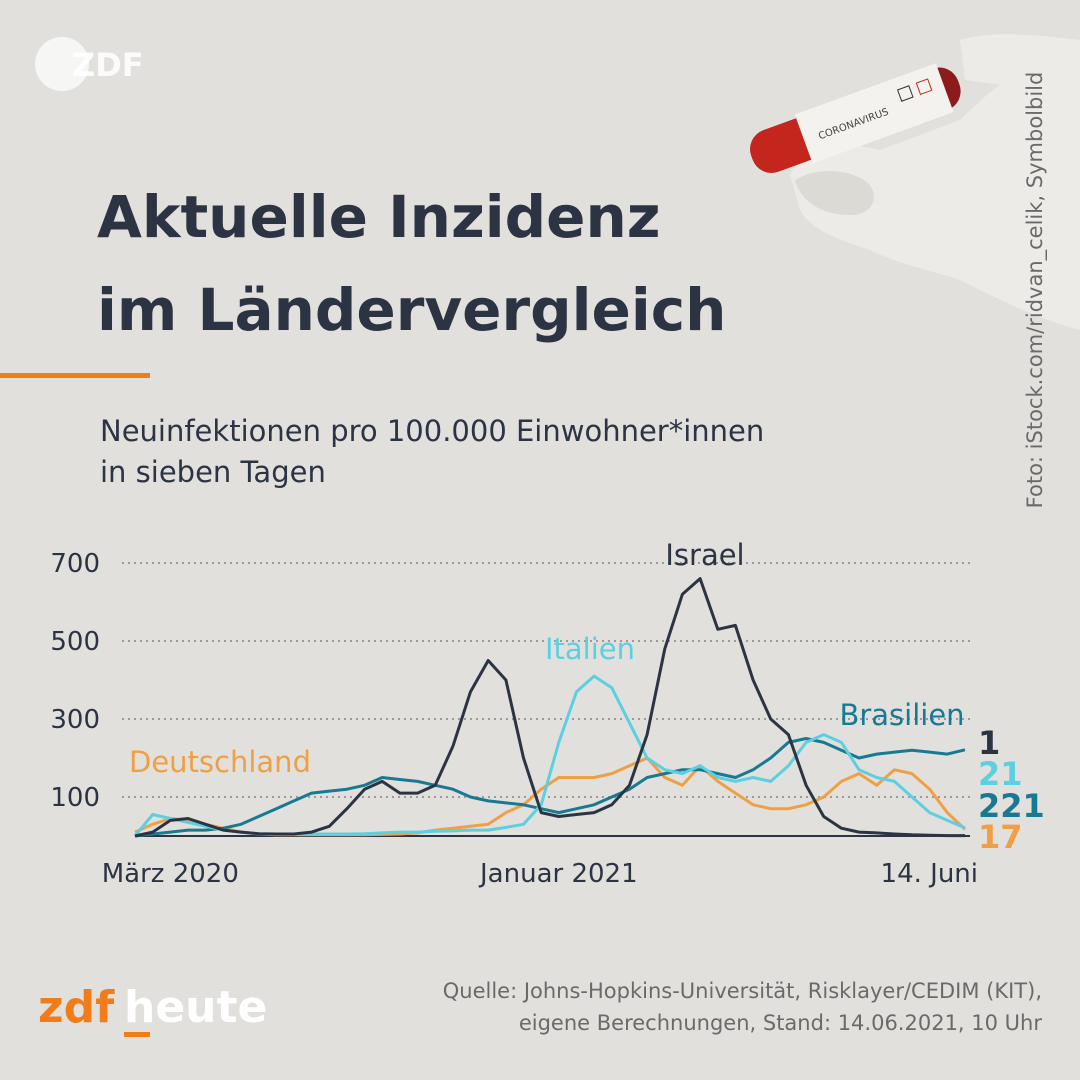 This screenshot has height=1080, width=1080. Describe the element at coordinates (137, 1034) in the screenshot. I see `brand-underscore` at that location.